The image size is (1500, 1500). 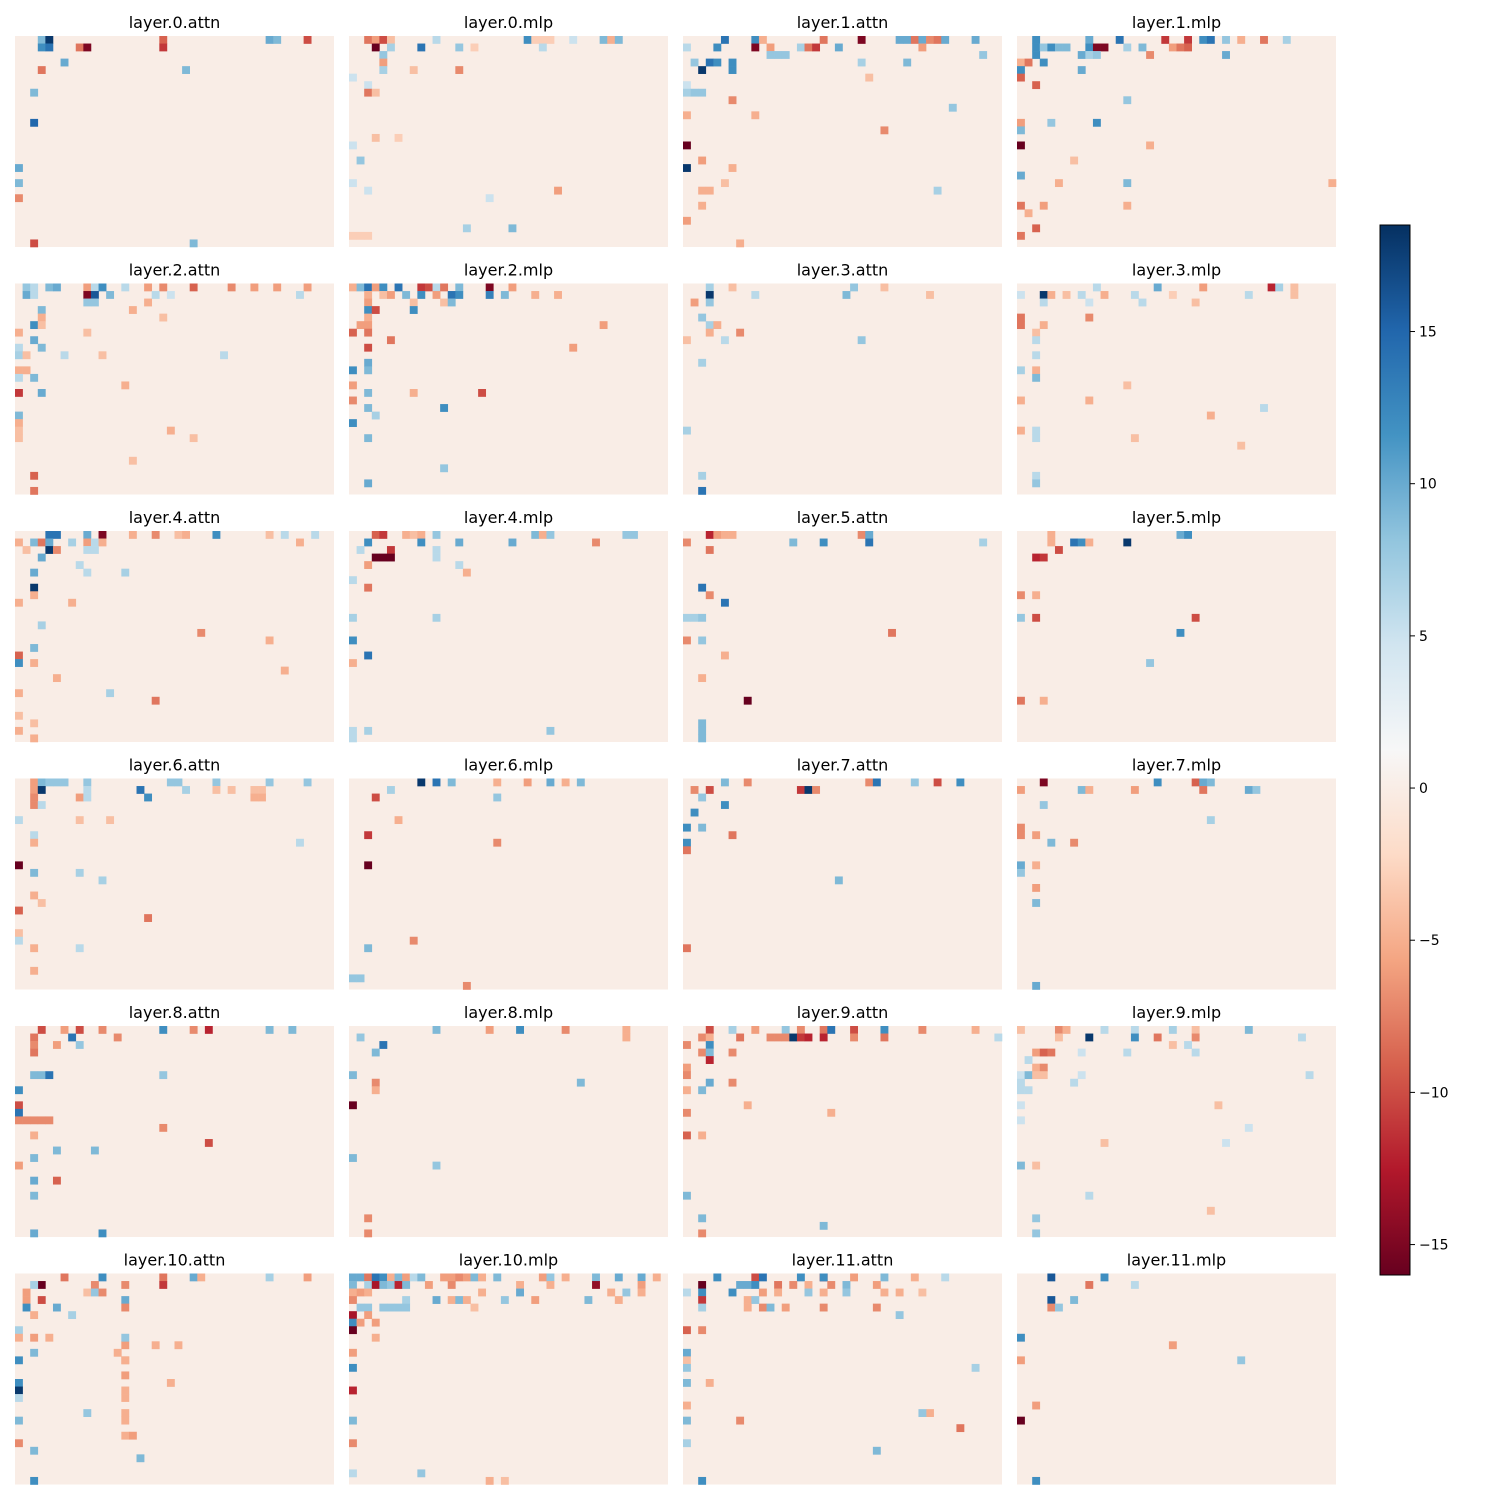 I want to click on heatmap-panel: layer.7.attn, so click(x=842, y=873).